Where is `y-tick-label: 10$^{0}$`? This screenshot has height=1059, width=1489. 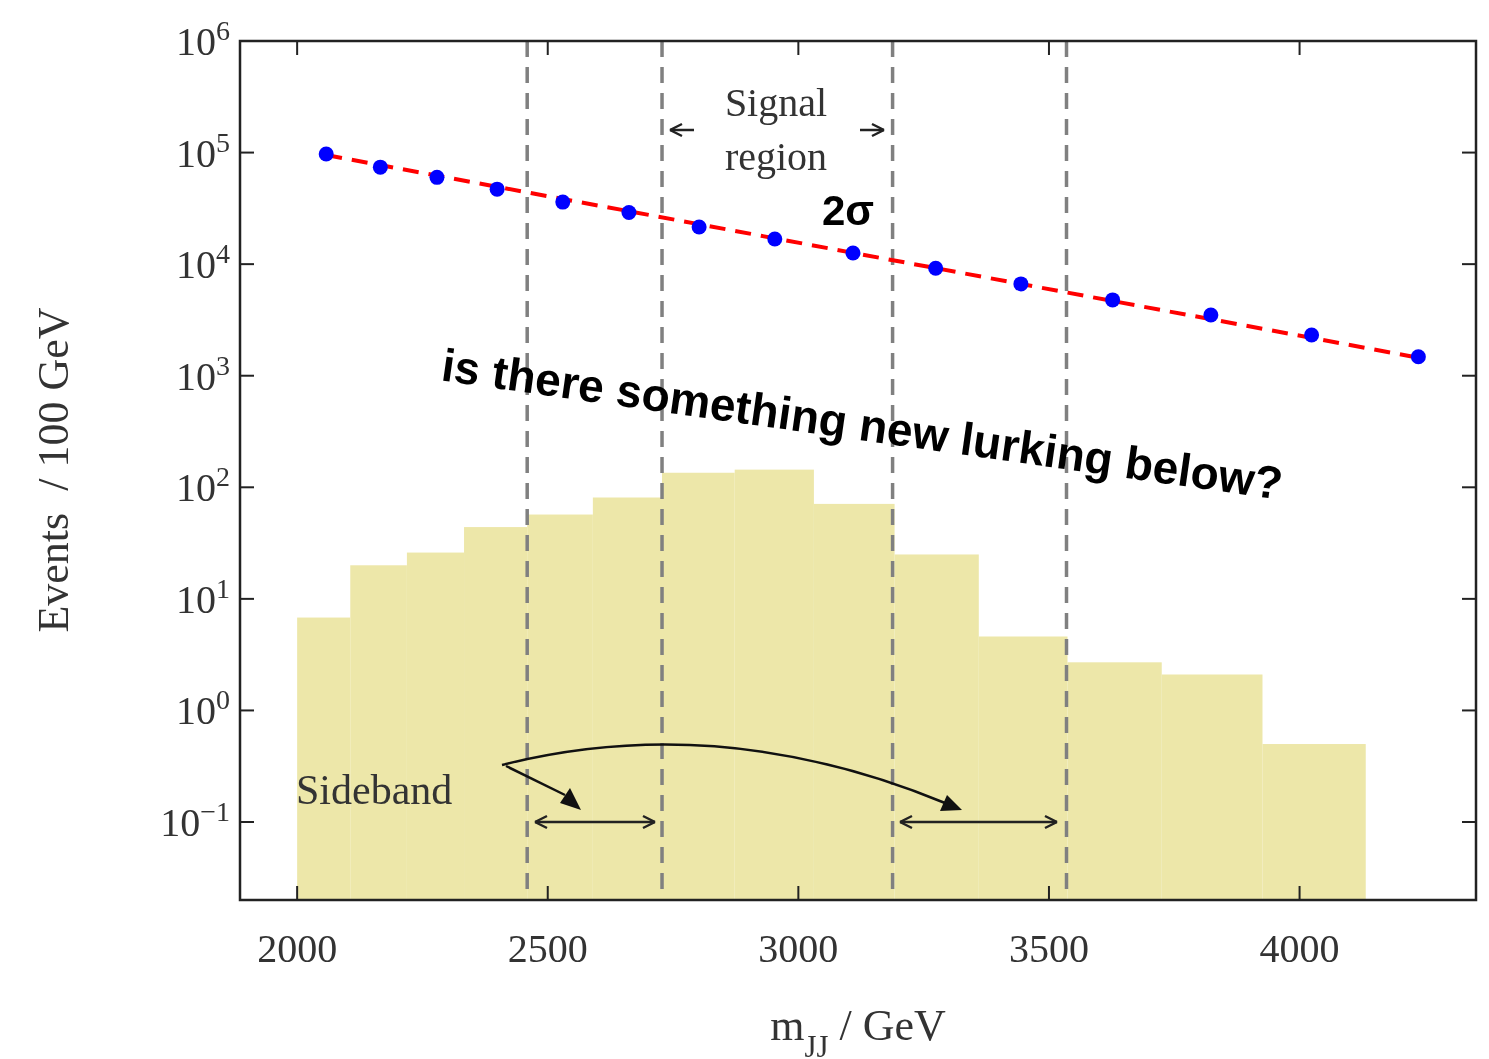
y-tick-label: 10$^{0}$ is located at coordinates (203, 708).